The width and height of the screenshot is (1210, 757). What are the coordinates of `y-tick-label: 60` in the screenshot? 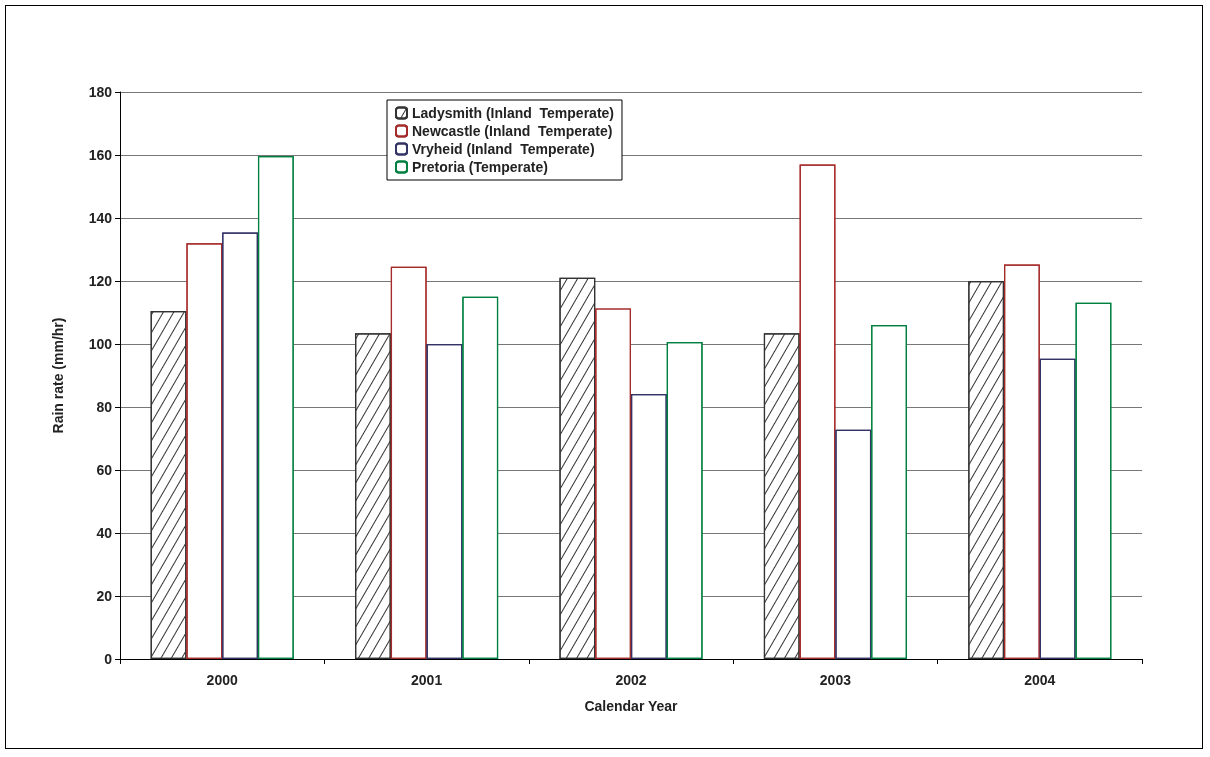 It's located at (104, 470).